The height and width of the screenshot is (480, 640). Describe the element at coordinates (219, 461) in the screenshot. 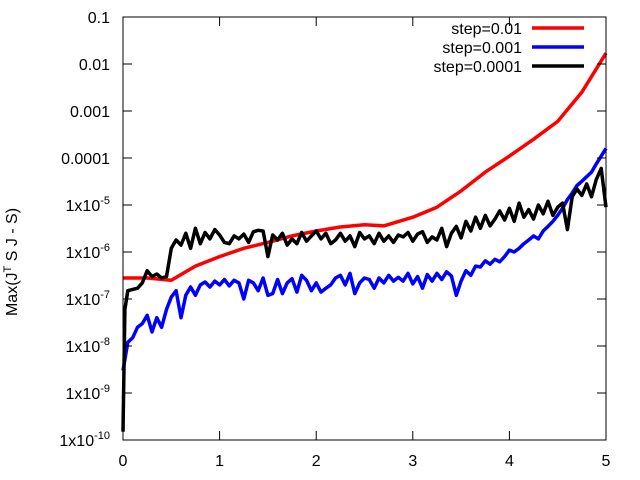

I see `x-tick-label: 1` at that location.